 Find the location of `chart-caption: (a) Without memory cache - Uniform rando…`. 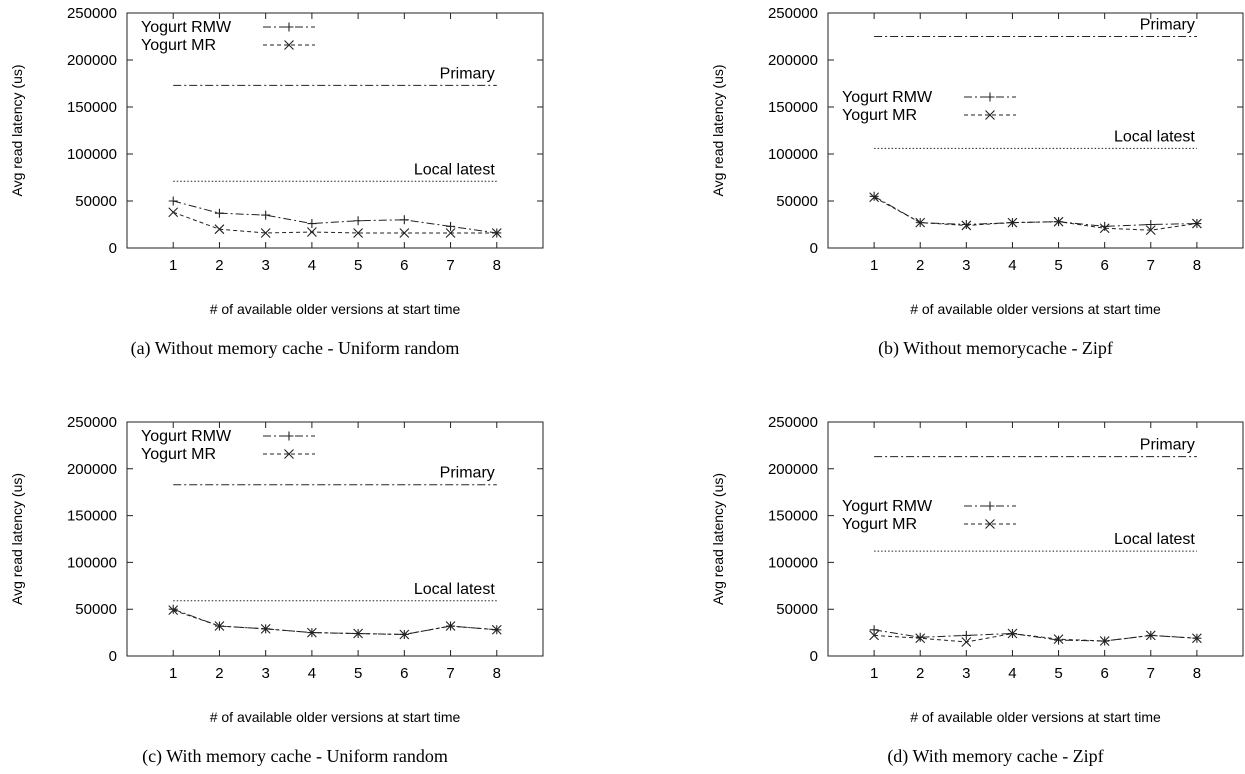

chart-caption: (a) Without memory cache - Uniform rando… is located at coordinates (295, 348).